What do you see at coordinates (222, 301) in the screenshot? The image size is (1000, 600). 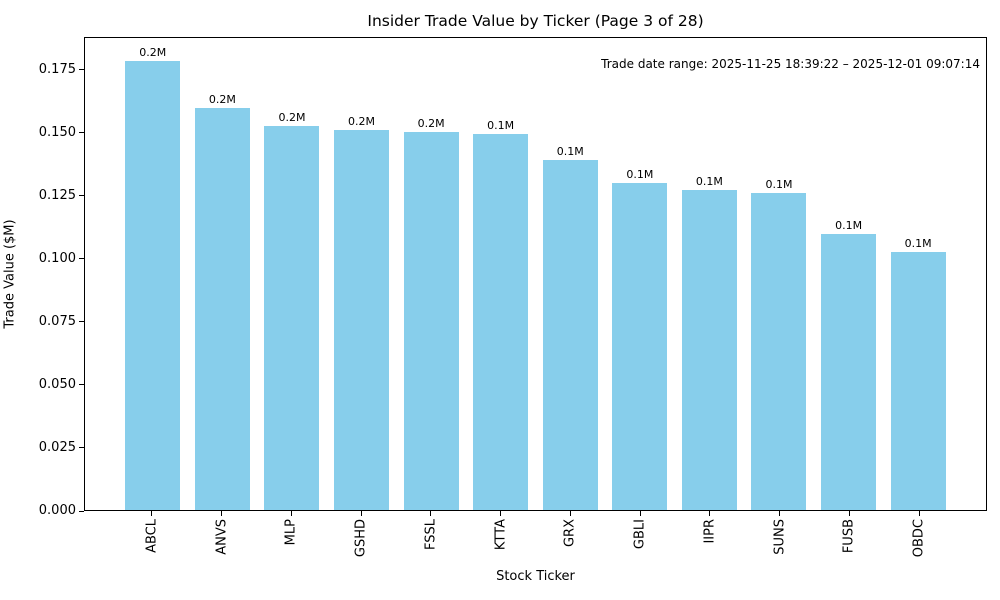 I see `bar-ANVS: 0.2M` at bounding box center [222, 301].